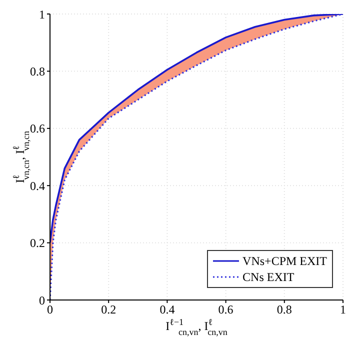 This screenshot has height=340, width=350. Describe the element at coordinates (108, 309) in the screenshot. I see `x-tick-label: 0.2` at that location.